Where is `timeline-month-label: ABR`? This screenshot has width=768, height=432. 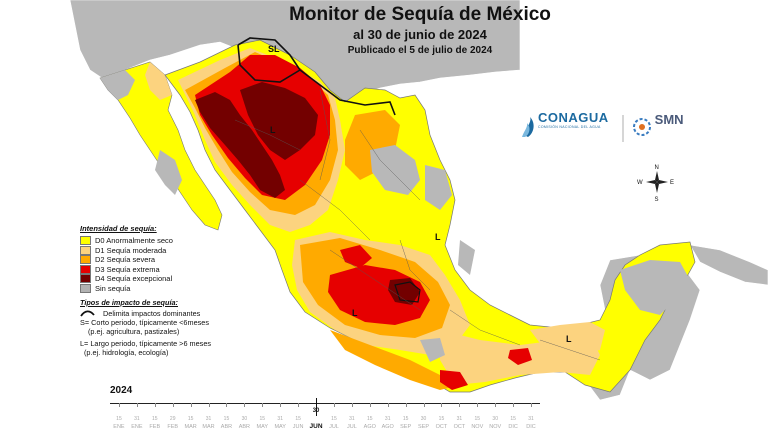 timeline-month-label: ABR is located at coordinates (244, 427).